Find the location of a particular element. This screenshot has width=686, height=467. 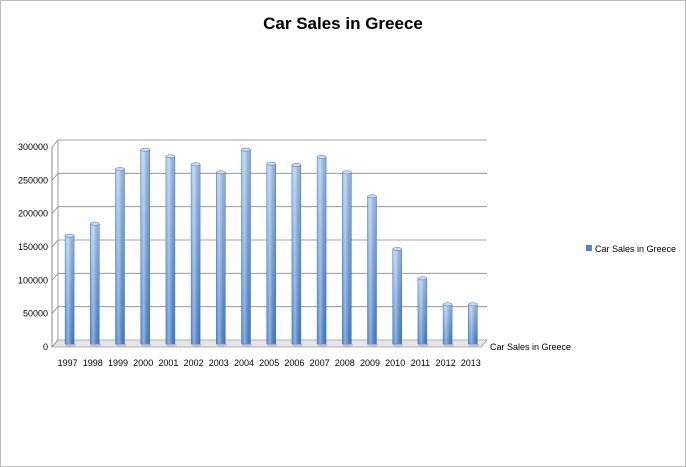

legend-swatch is located at coordinates (589, 248).